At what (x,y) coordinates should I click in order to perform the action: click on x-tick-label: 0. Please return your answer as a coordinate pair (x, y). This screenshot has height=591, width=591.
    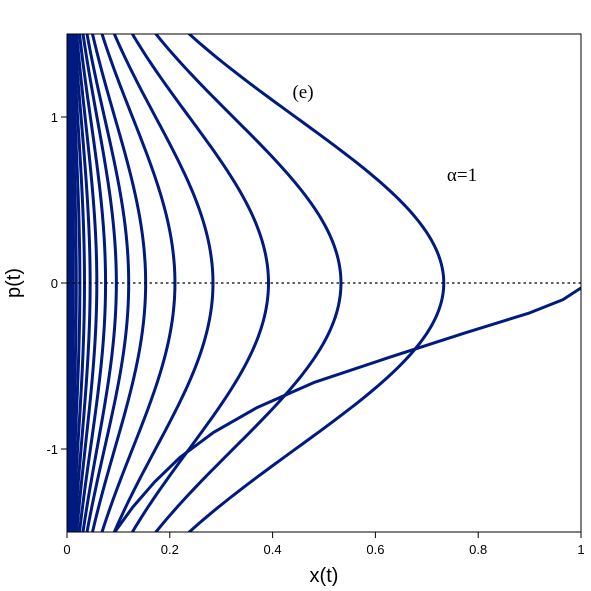
    Looking at the image, I should click on (66, 549).